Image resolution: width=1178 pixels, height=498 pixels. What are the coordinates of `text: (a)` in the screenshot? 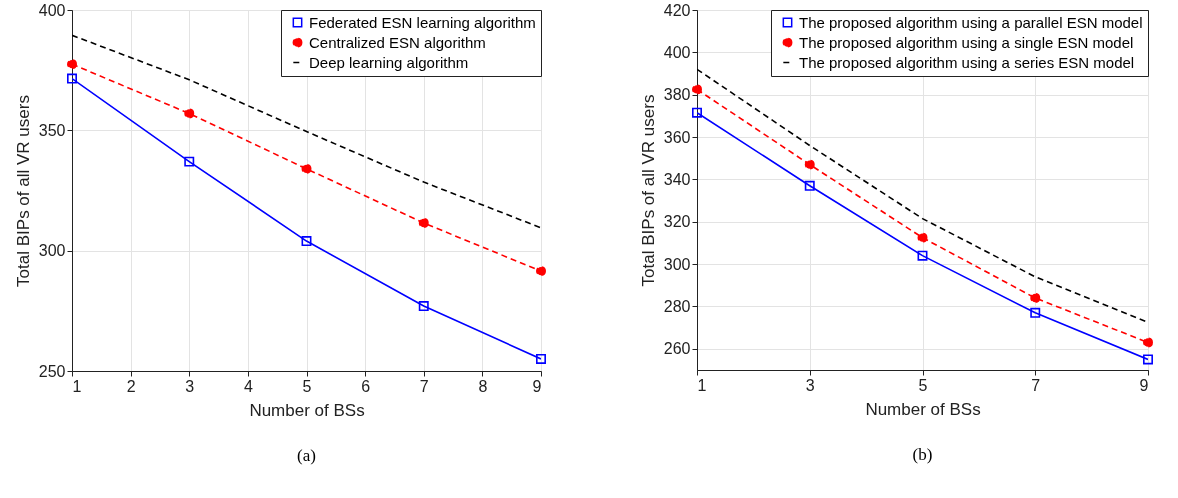 It's located at (306, 455).